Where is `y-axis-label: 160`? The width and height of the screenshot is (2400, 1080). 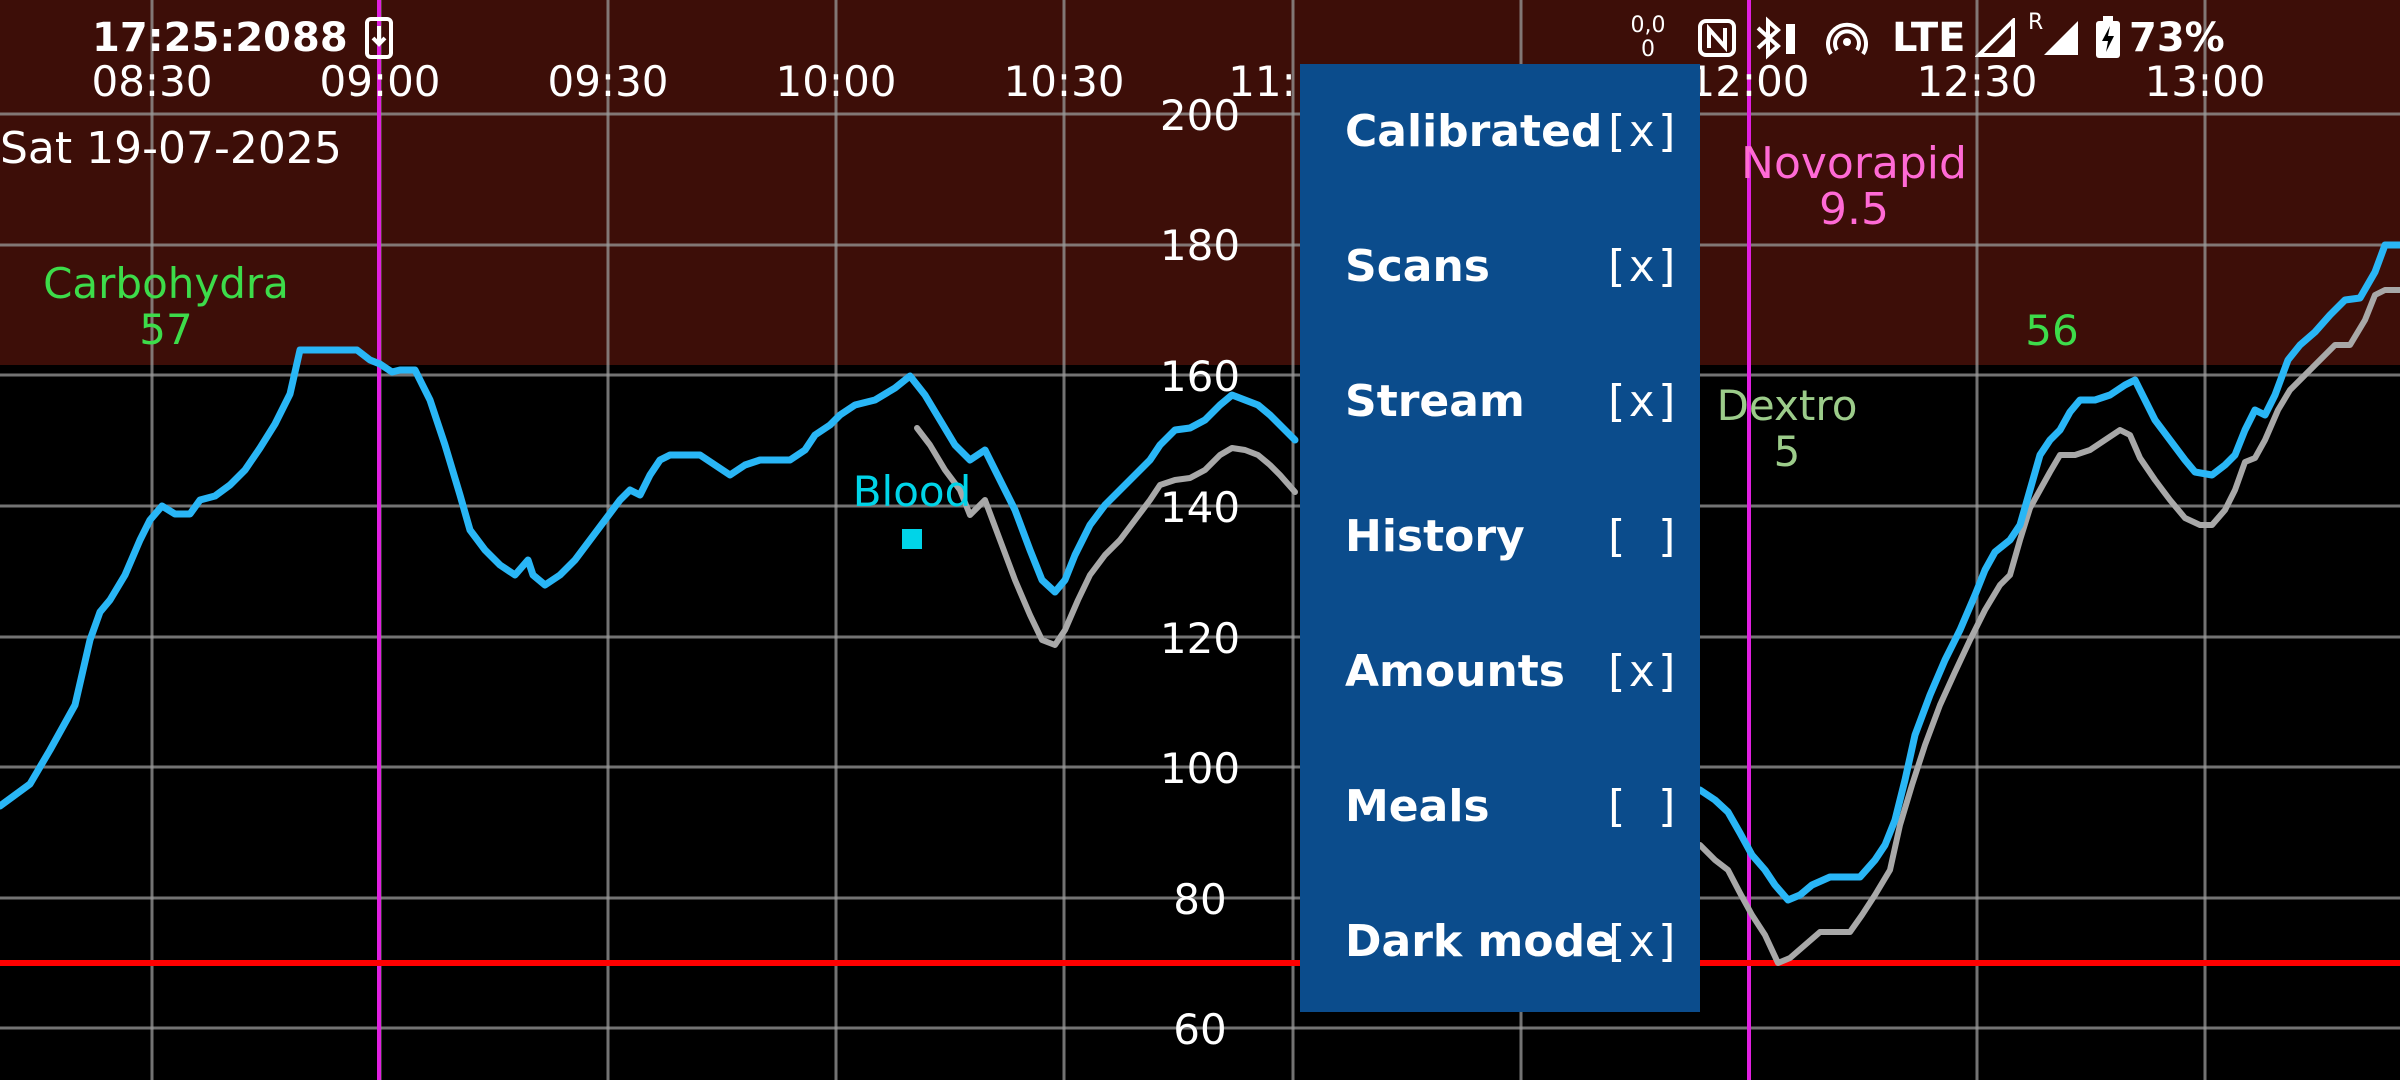 y-axis-label: 160 is located at coordinates (1200, 376).